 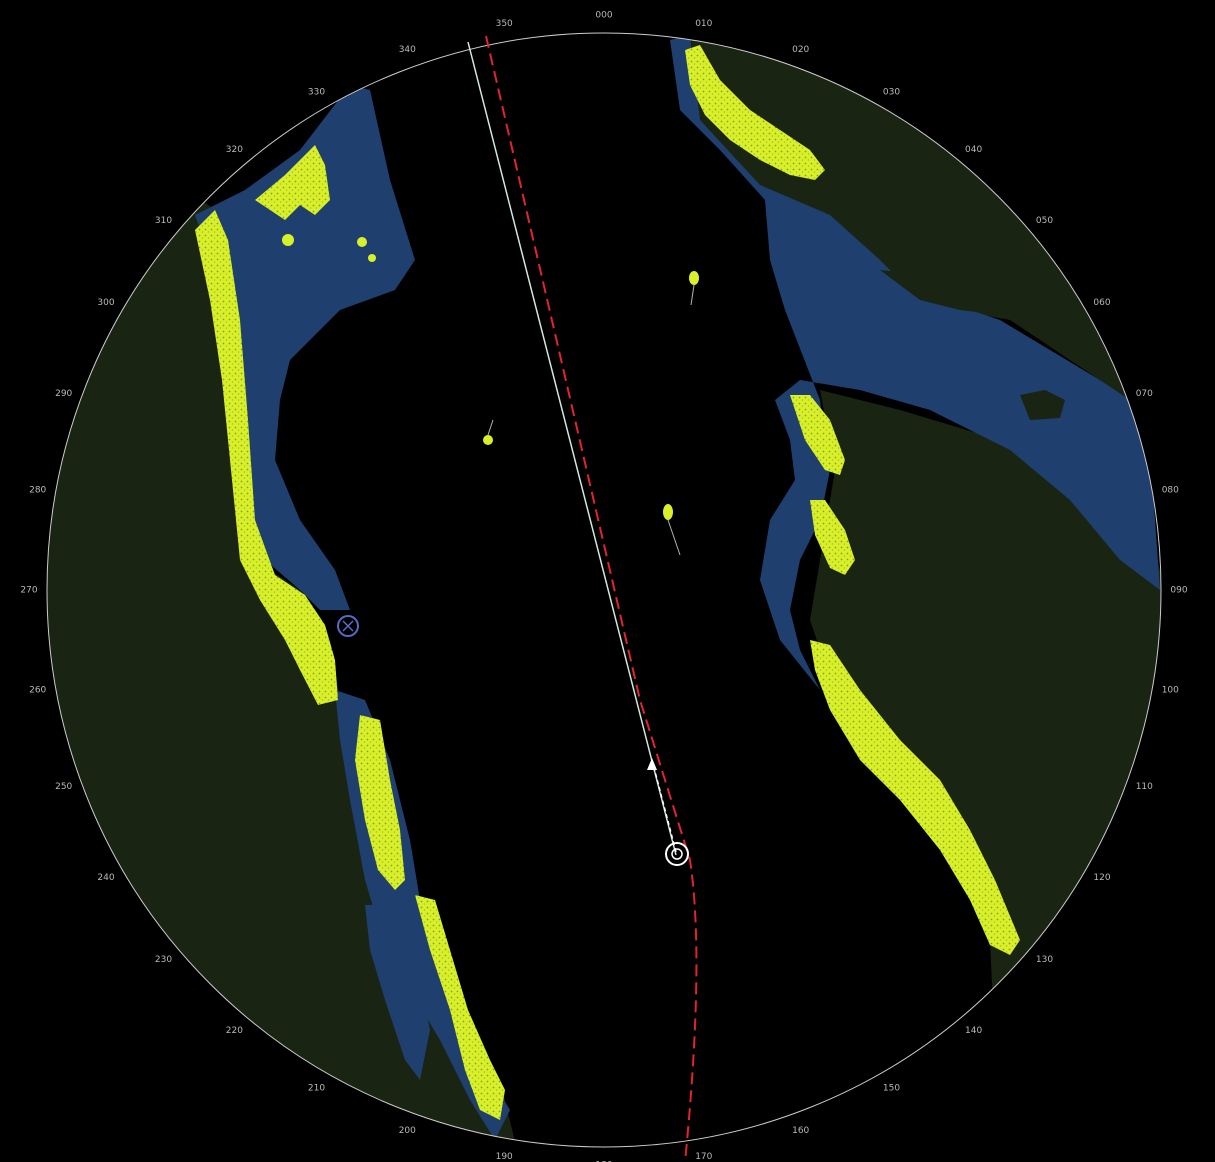 What do you see at coordinates (63, 394) in the screenshot?
I see `bearing-label-290: 290` at bounding box center [63, 394].